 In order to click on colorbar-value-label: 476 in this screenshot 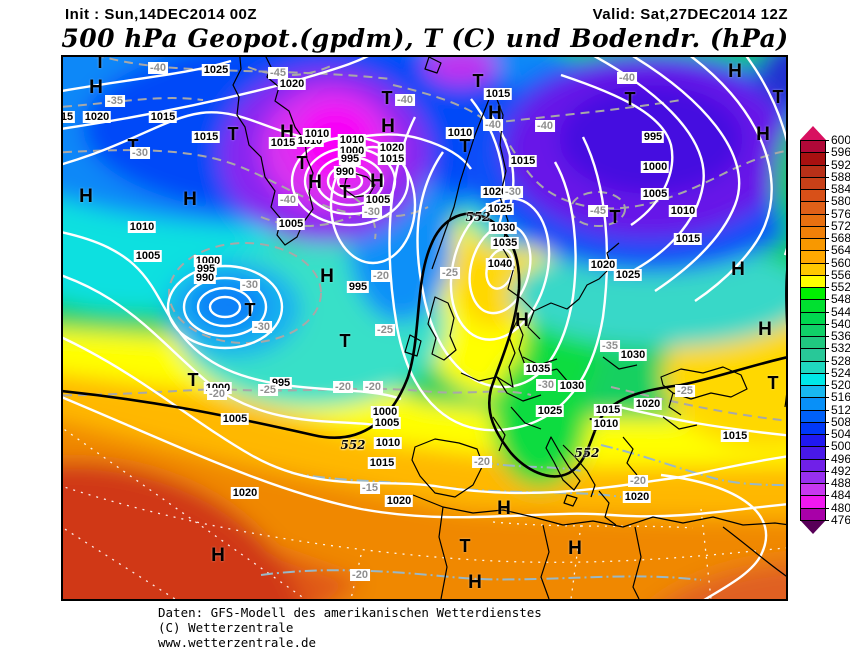, I will do `click(840, 520)`.